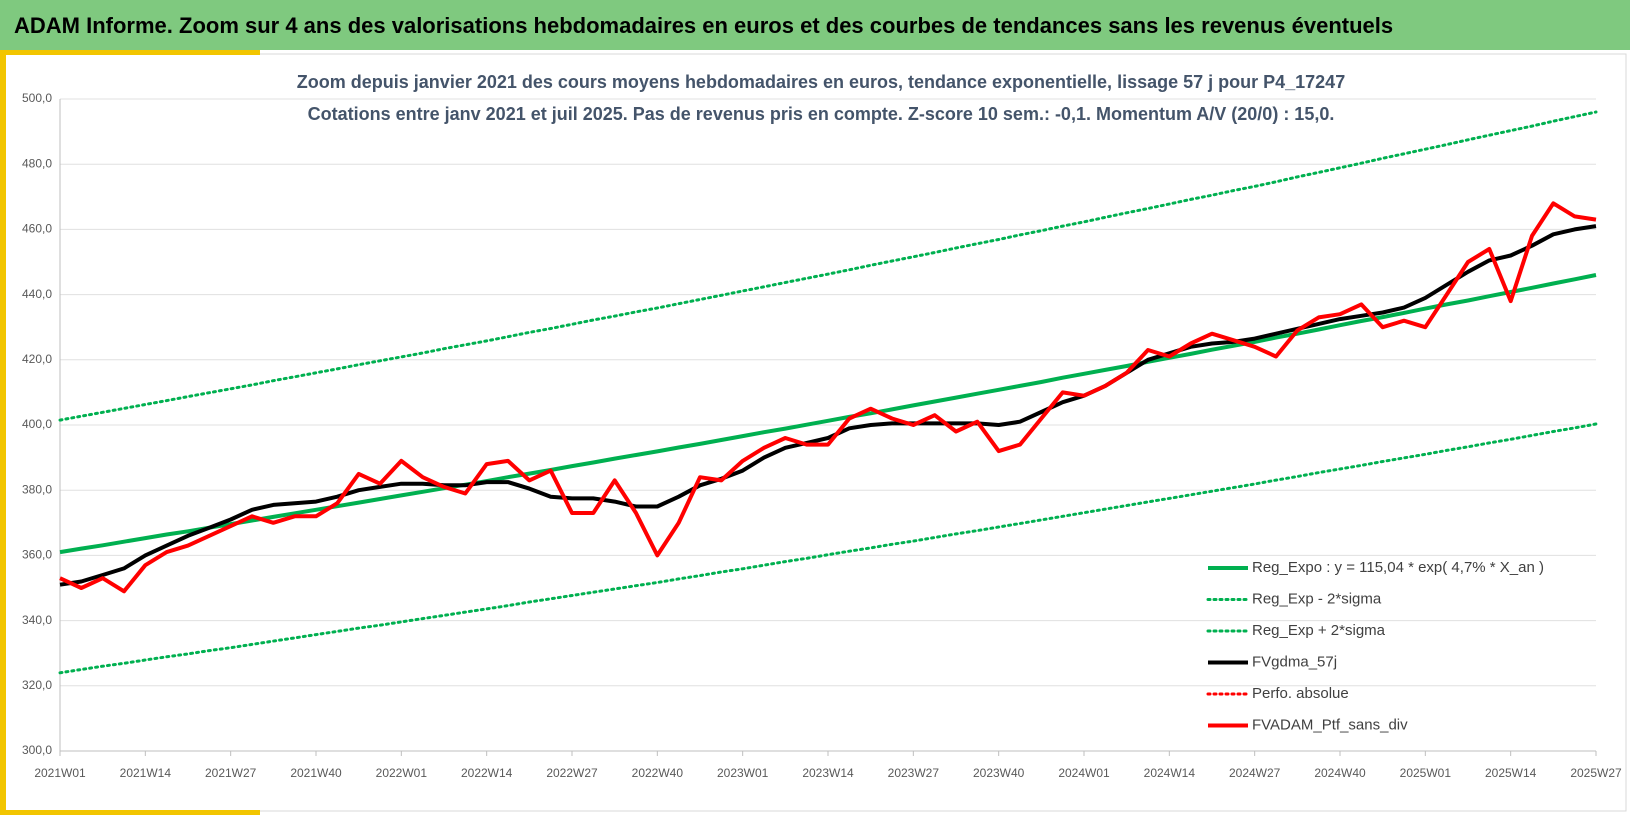  I want to click on x-tick-label: 2023W14, so click(828, 773).